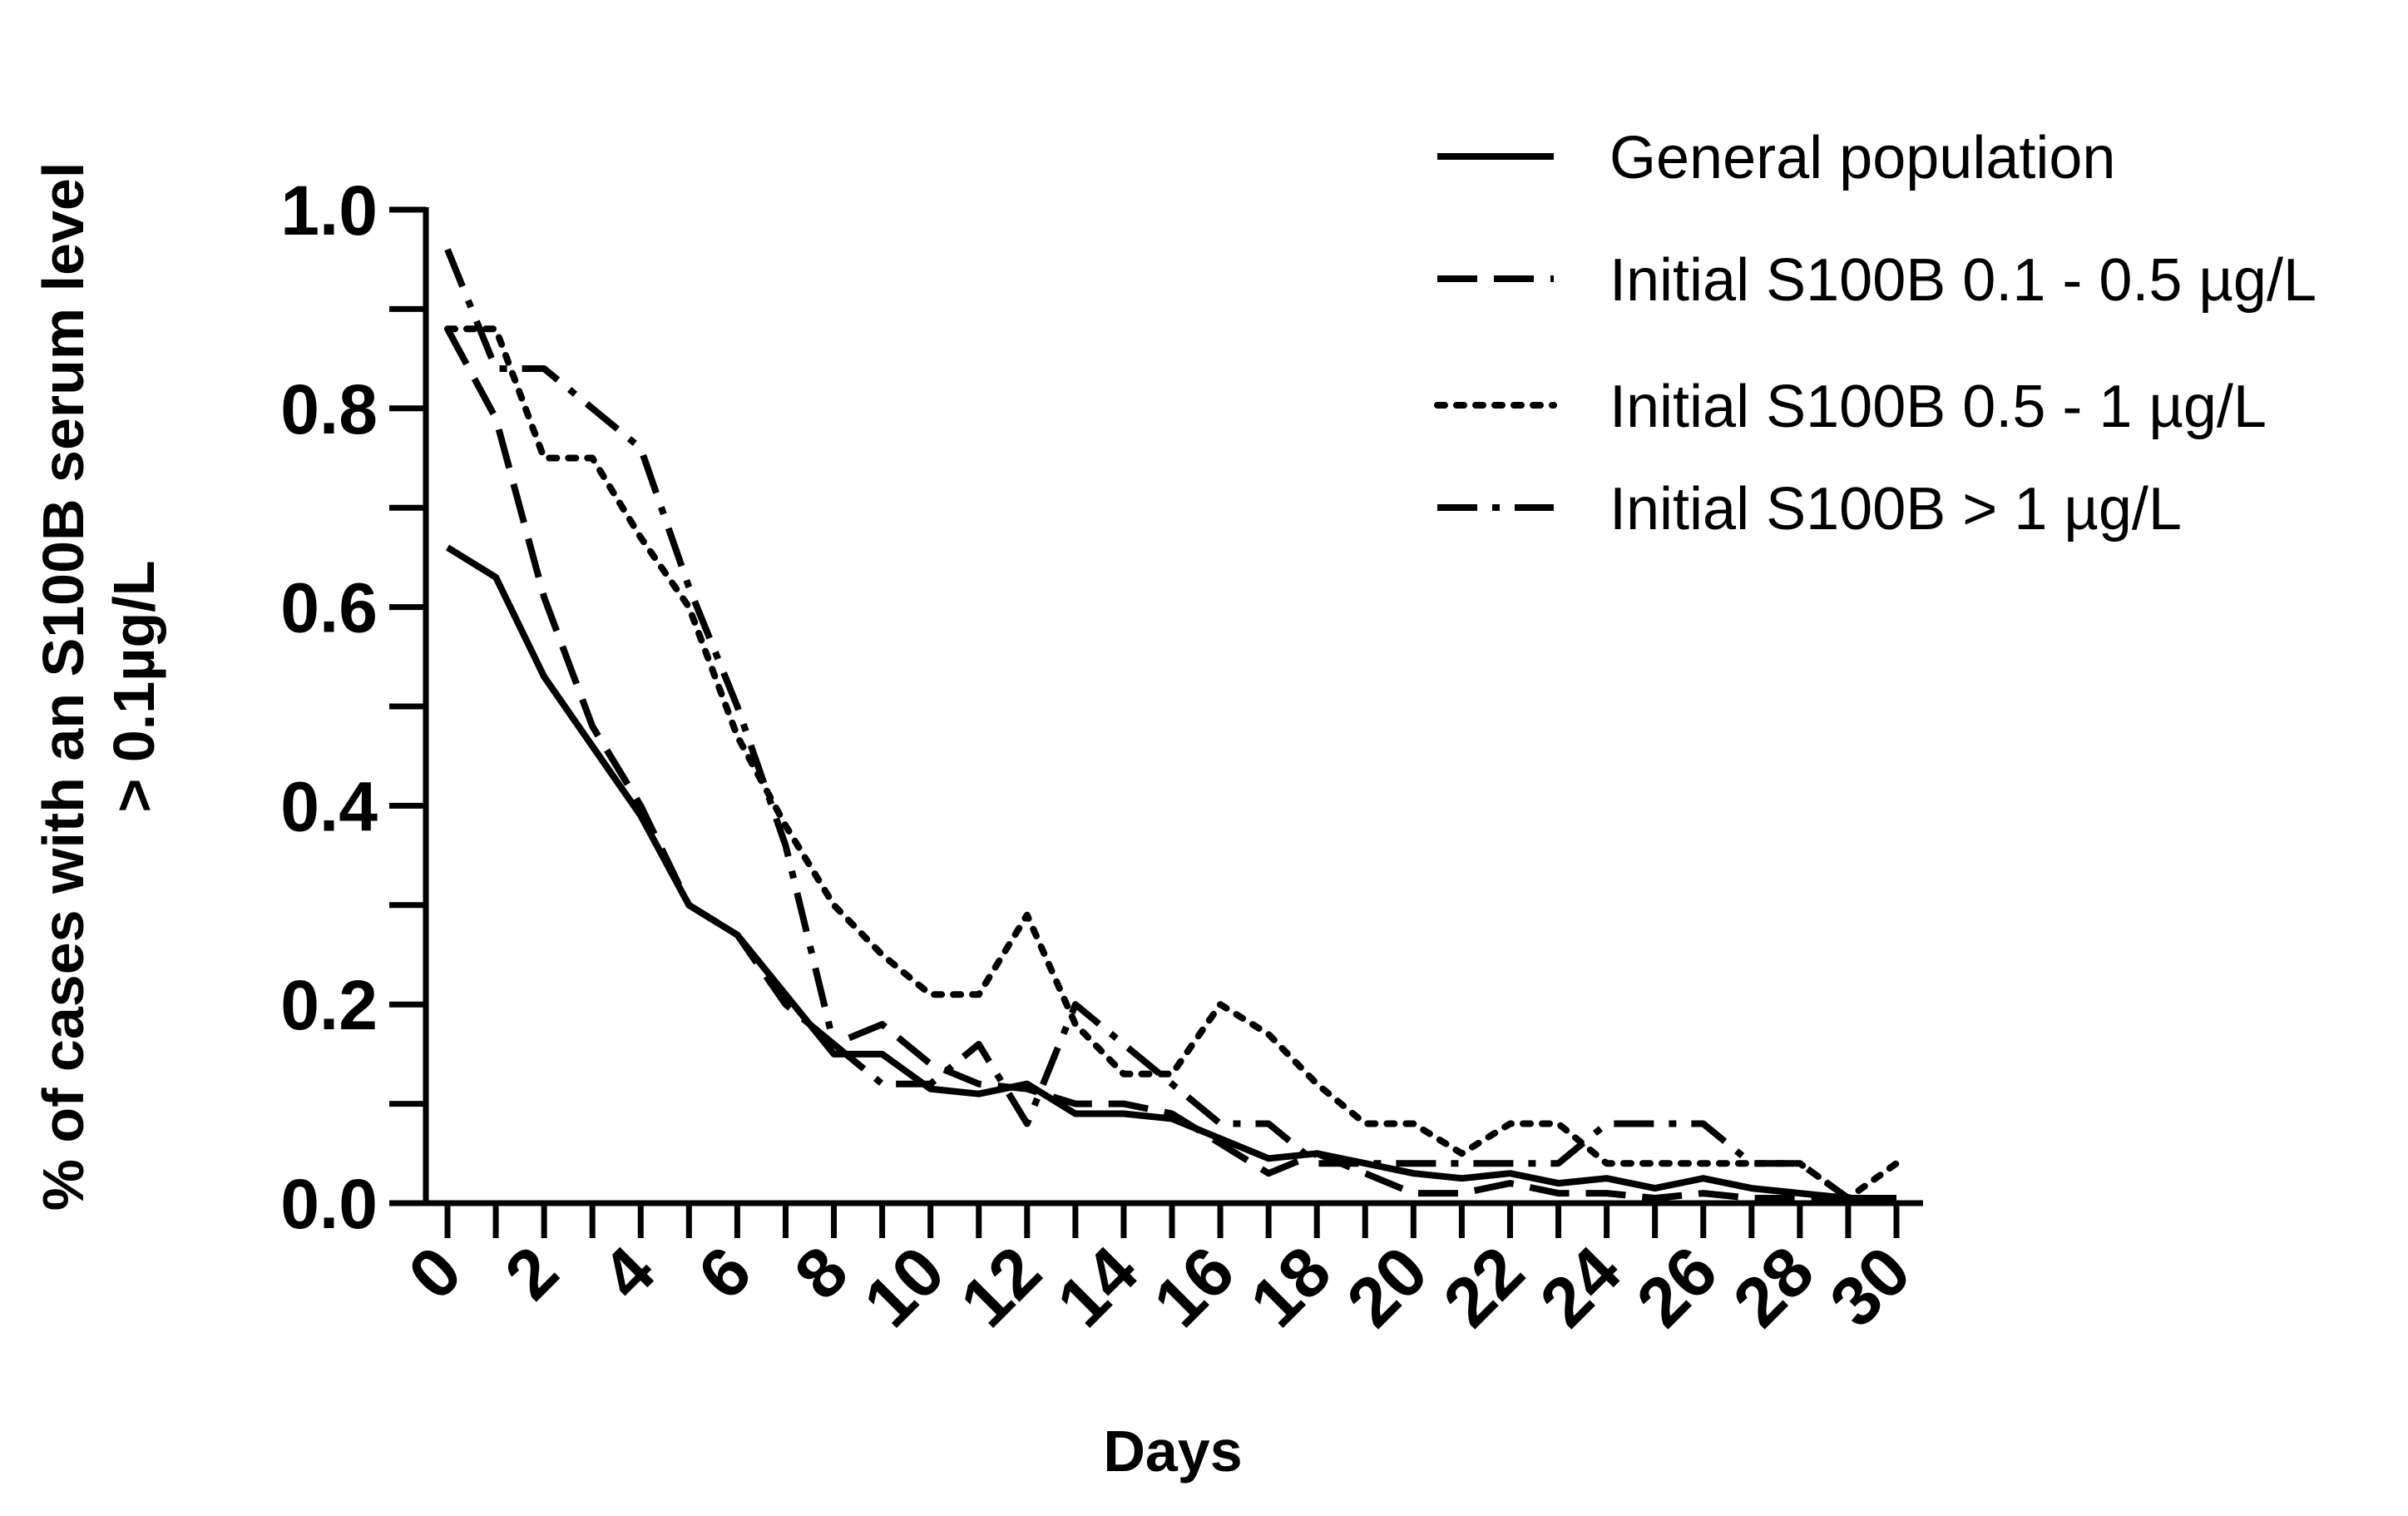 The image size is (2408, 1516). What do you see at coordinates (329, 1005) in the screenshot?
I see `y-tick-label: 0.2` at bounding box center [329, 1005].